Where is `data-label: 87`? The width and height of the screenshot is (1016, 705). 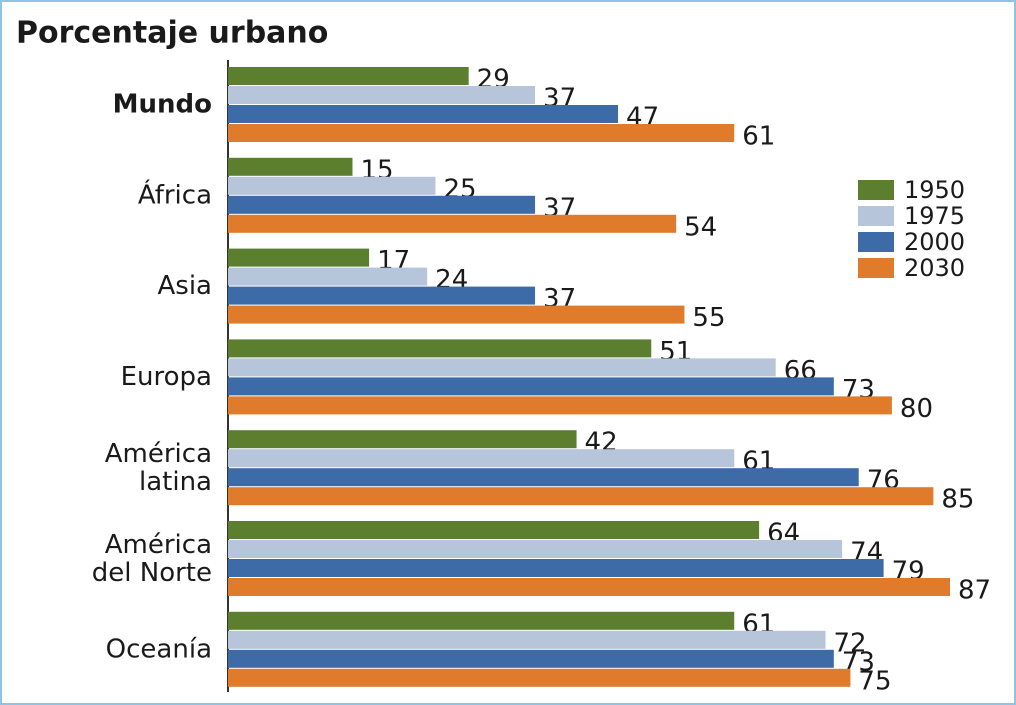 data-label: 87 is located at coordinates (974, 591).